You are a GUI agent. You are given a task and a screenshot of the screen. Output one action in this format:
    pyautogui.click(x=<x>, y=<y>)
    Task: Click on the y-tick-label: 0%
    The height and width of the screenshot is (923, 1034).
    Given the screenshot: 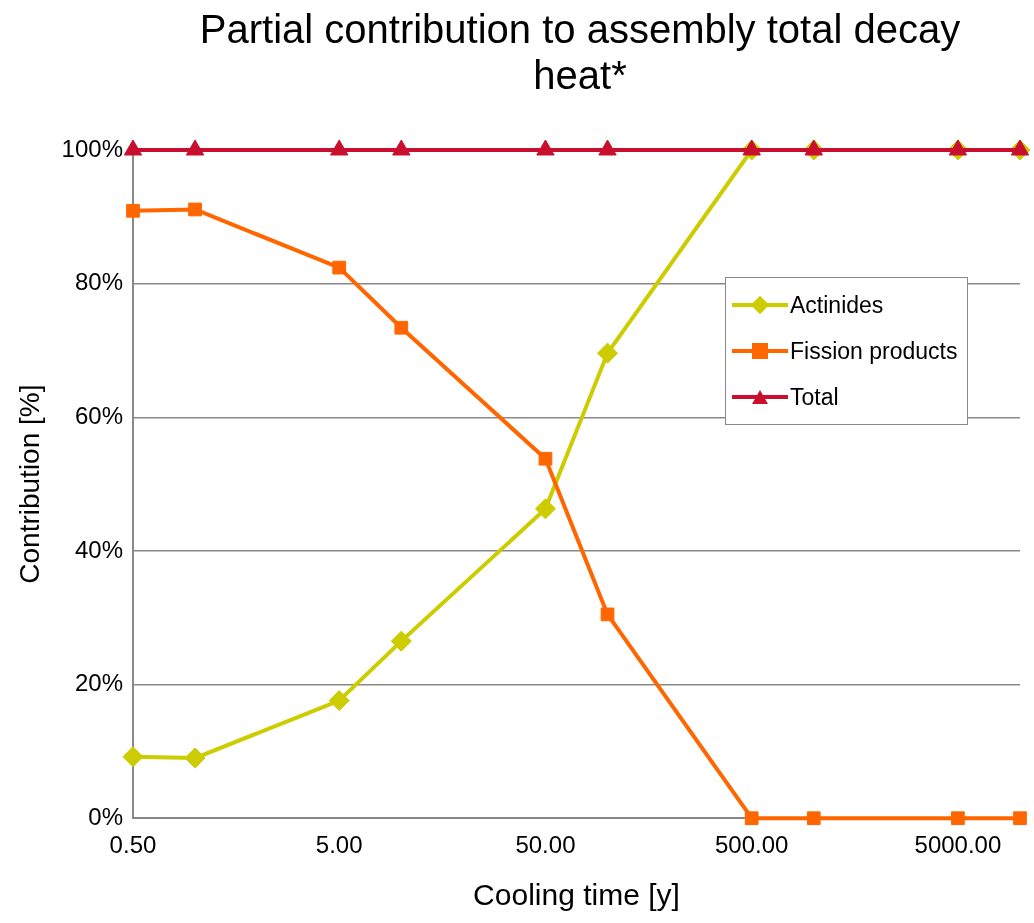 What is the action you would take?
    pyautogui.click(x=105, y=816)
    